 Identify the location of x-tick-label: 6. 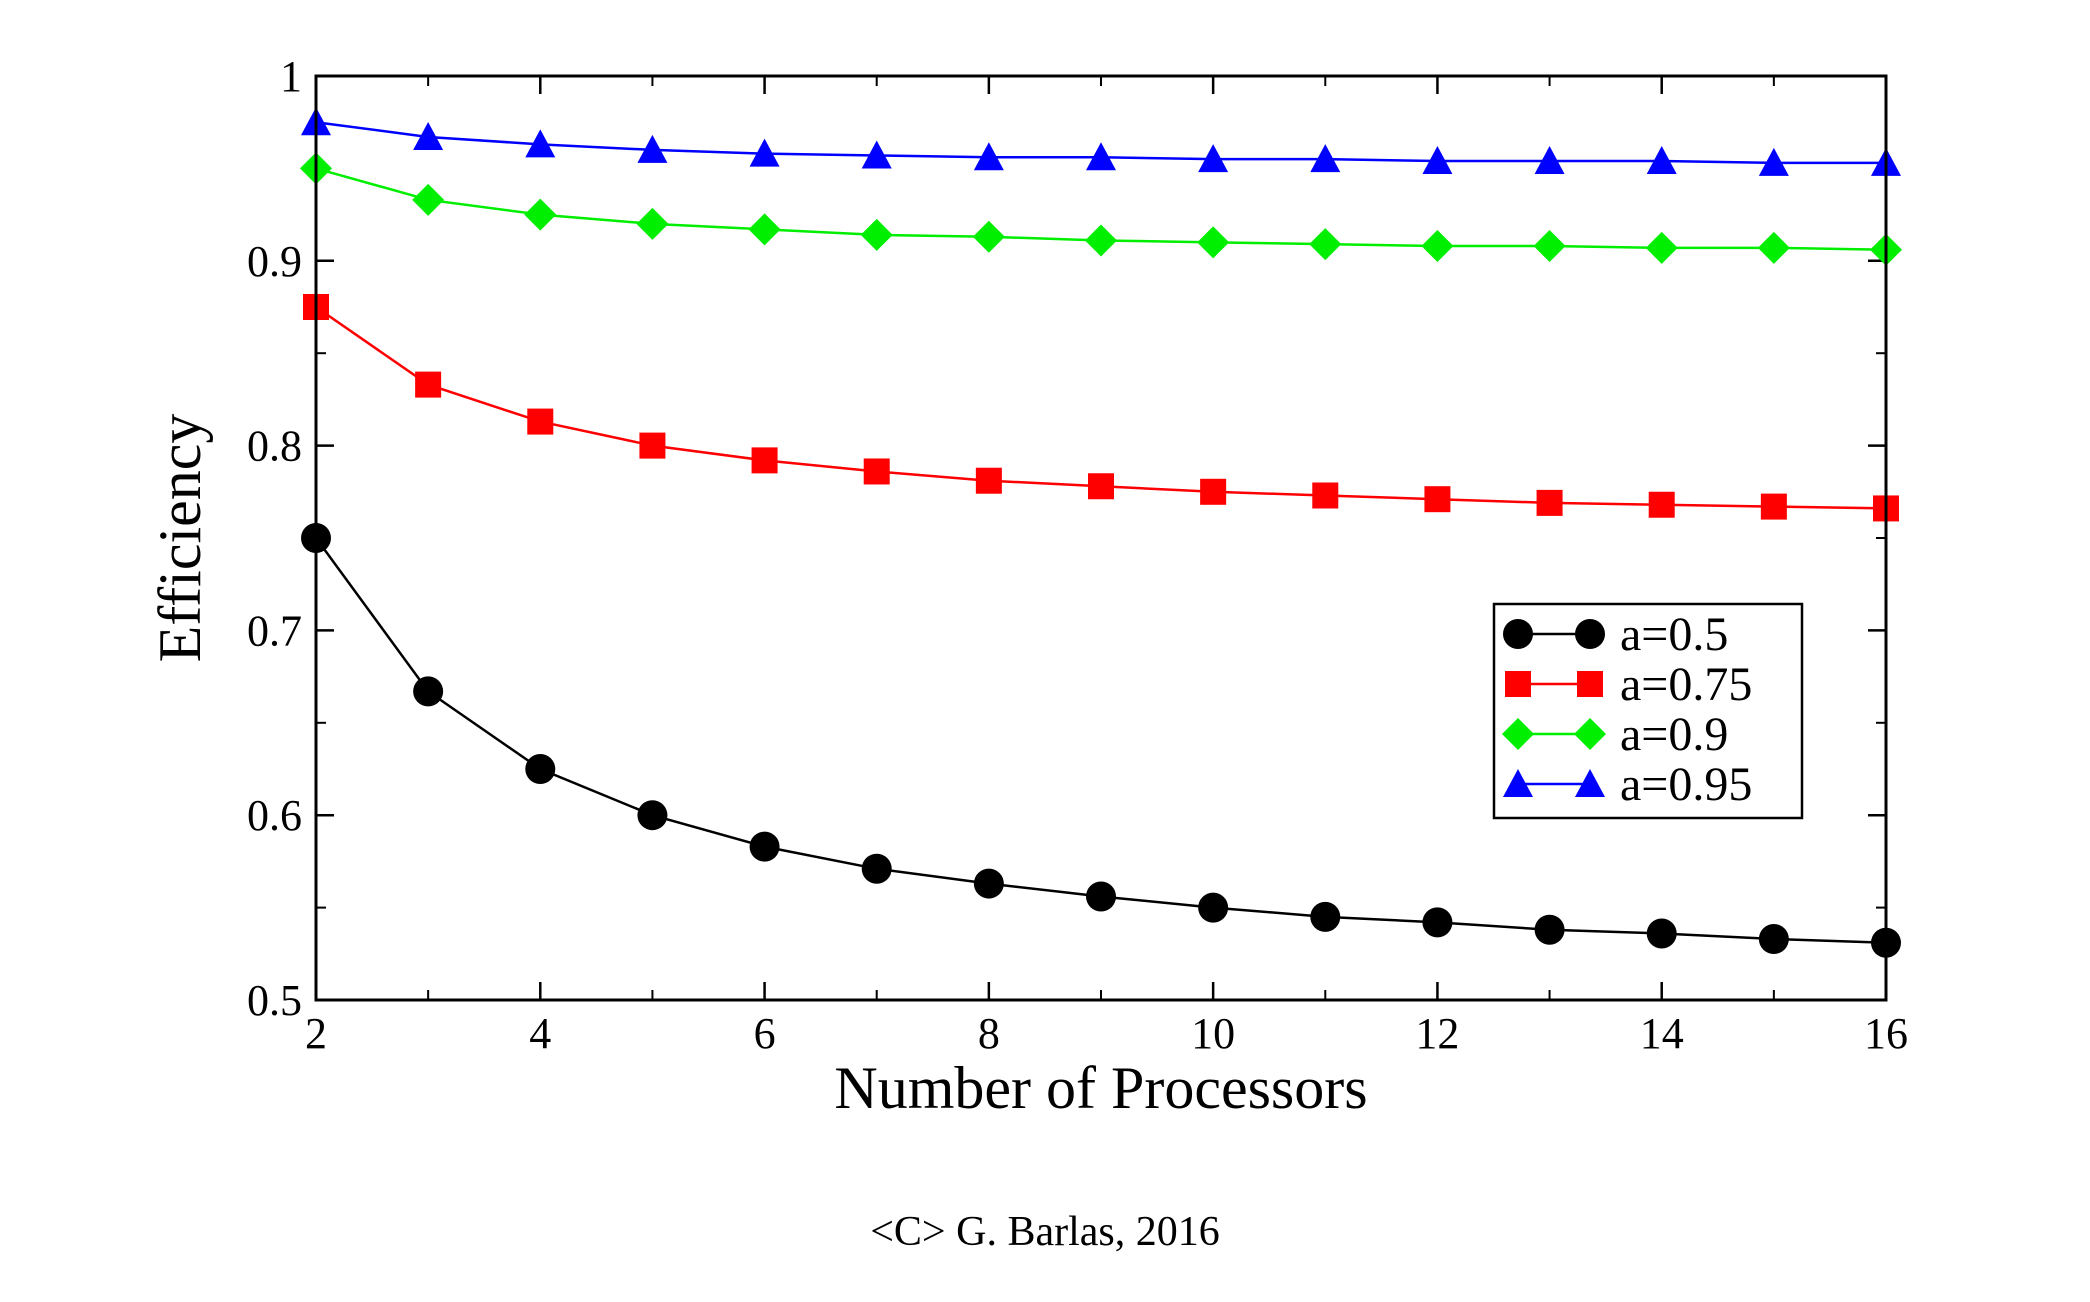
(765, 1033).